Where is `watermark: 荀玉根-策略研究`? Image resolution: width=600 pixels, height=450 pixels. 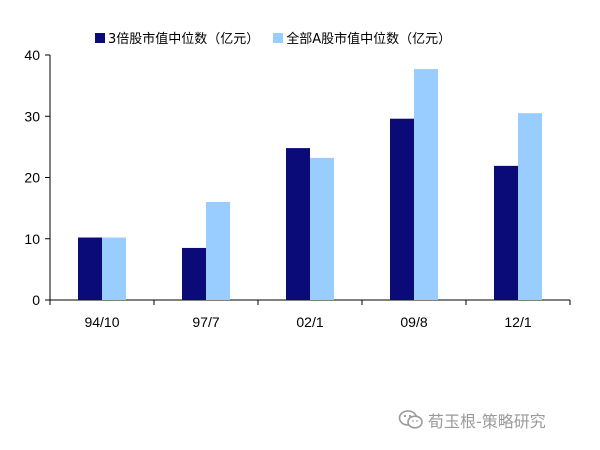
watermark: 荀玉根-策略研究 is located at coordinates (472, 420).